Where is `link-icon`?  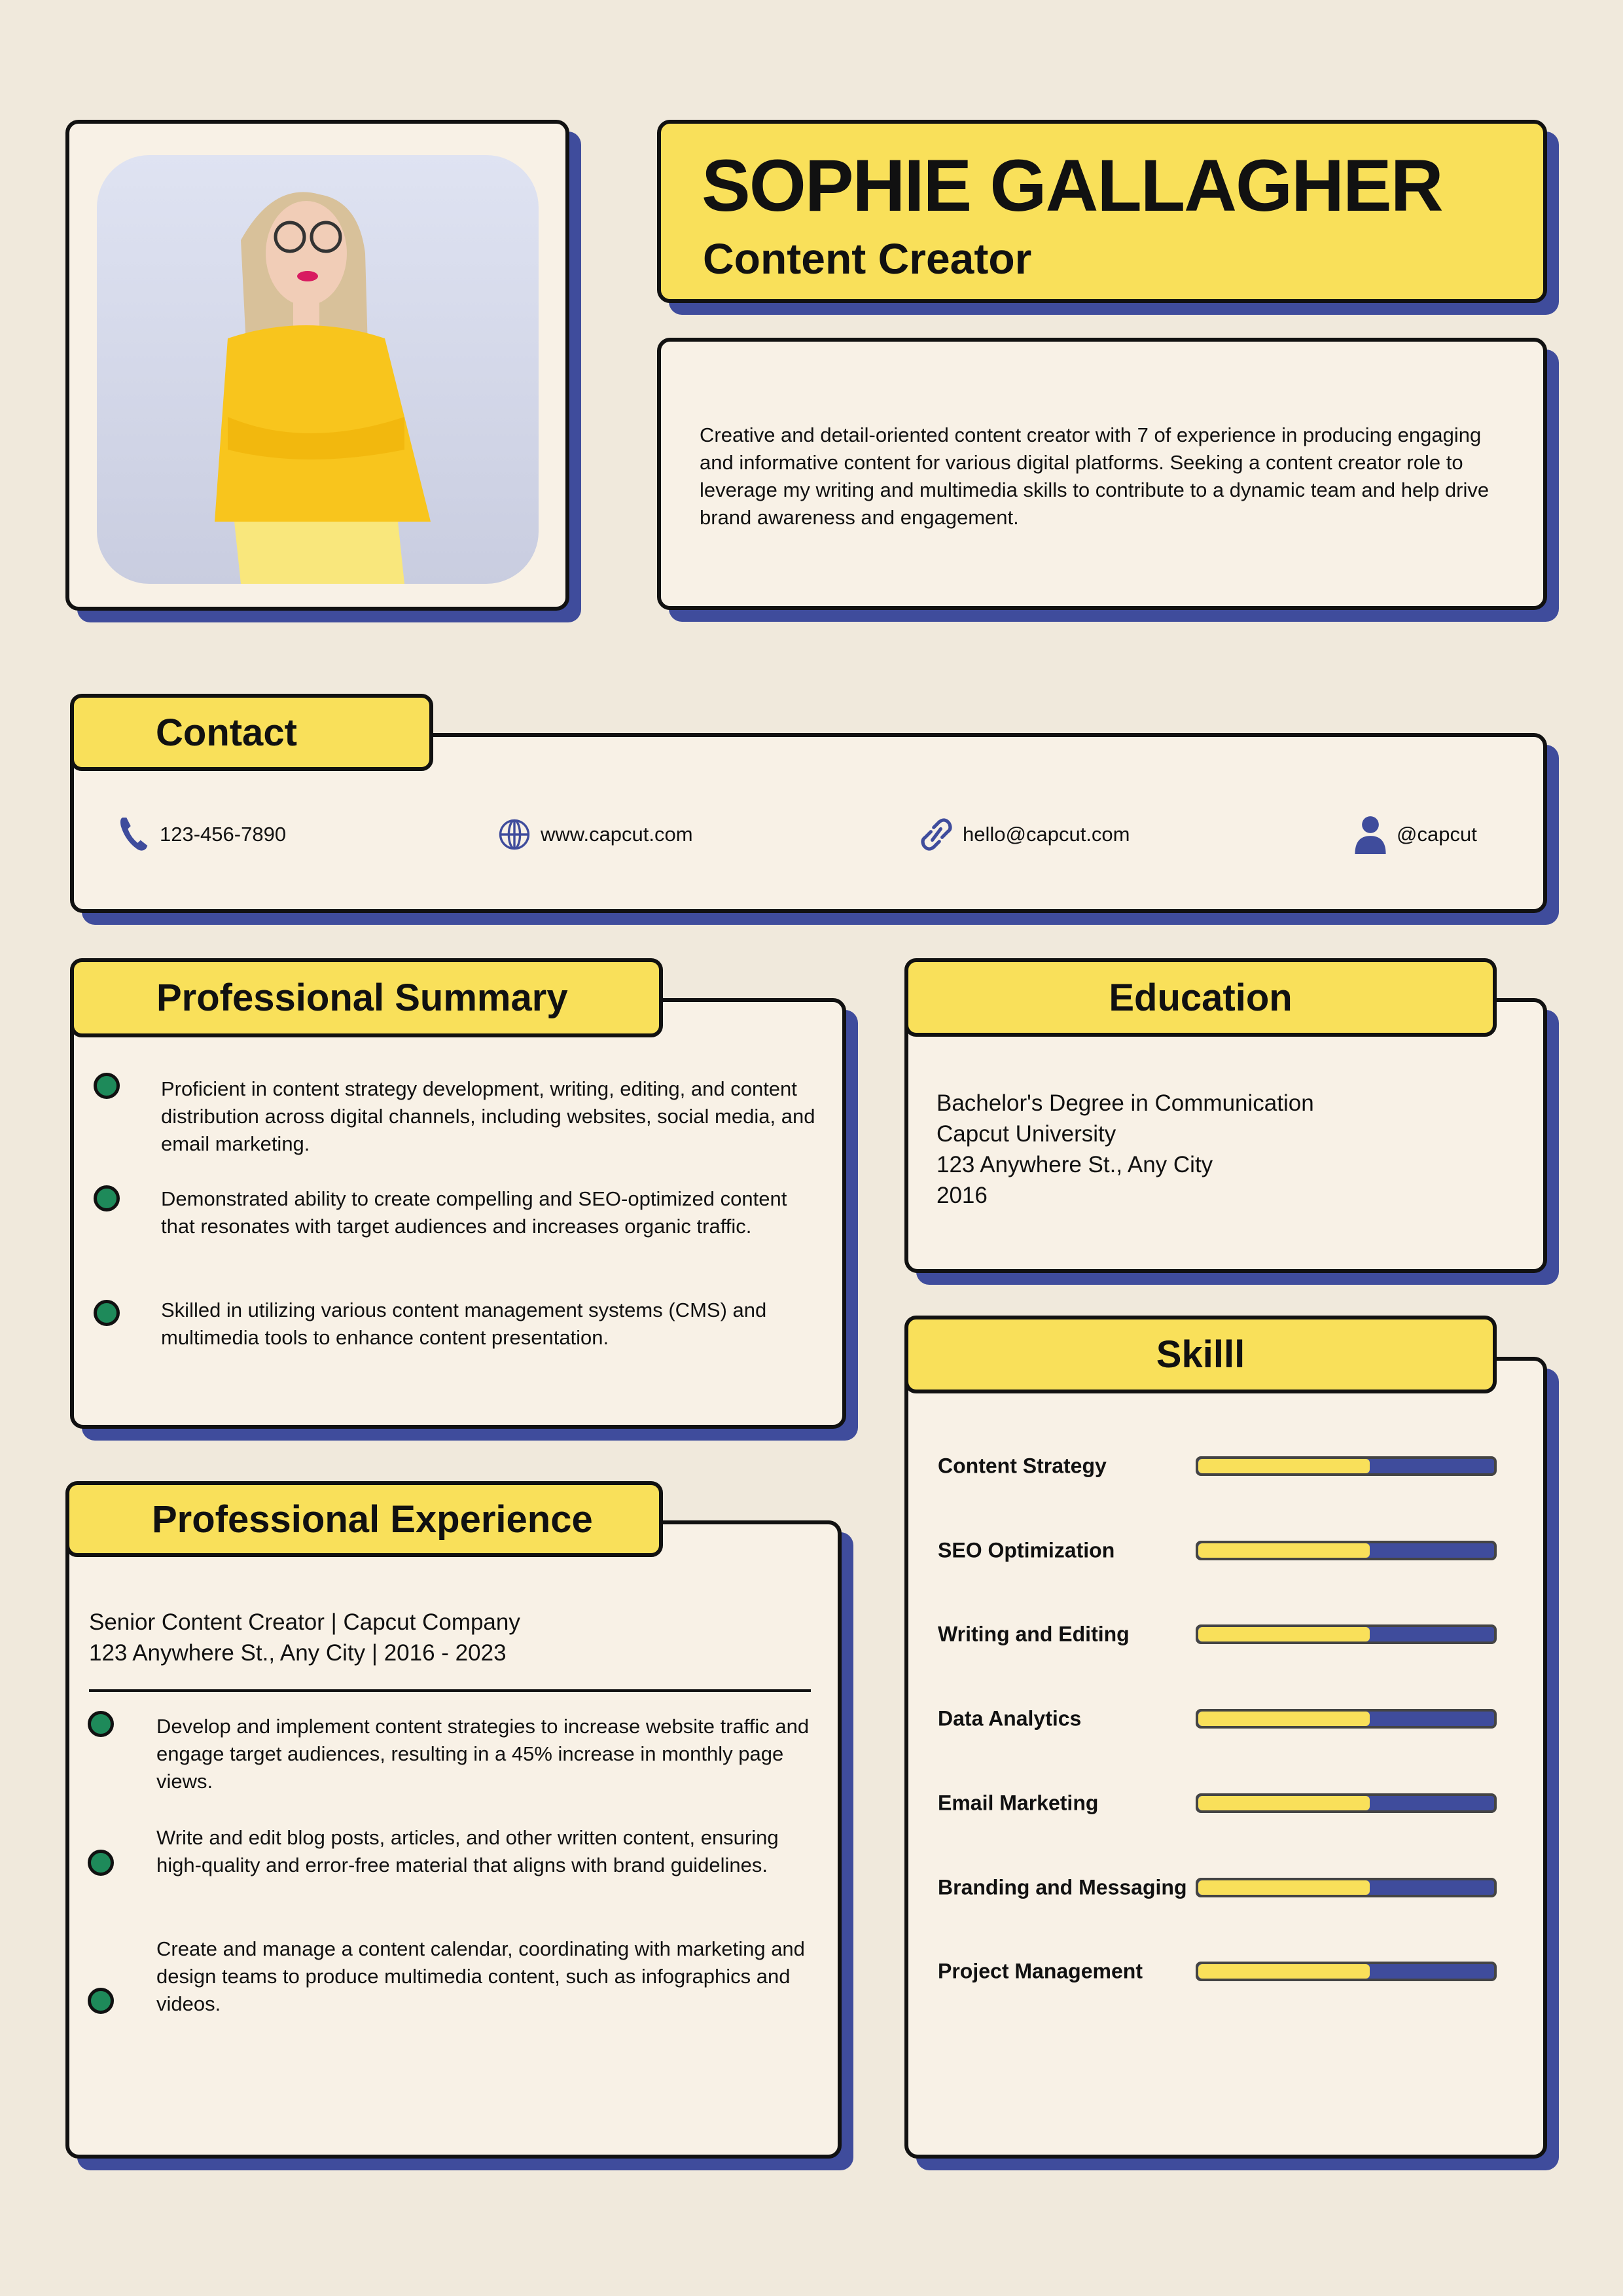 link-icon is located at coordinates (937, 834).